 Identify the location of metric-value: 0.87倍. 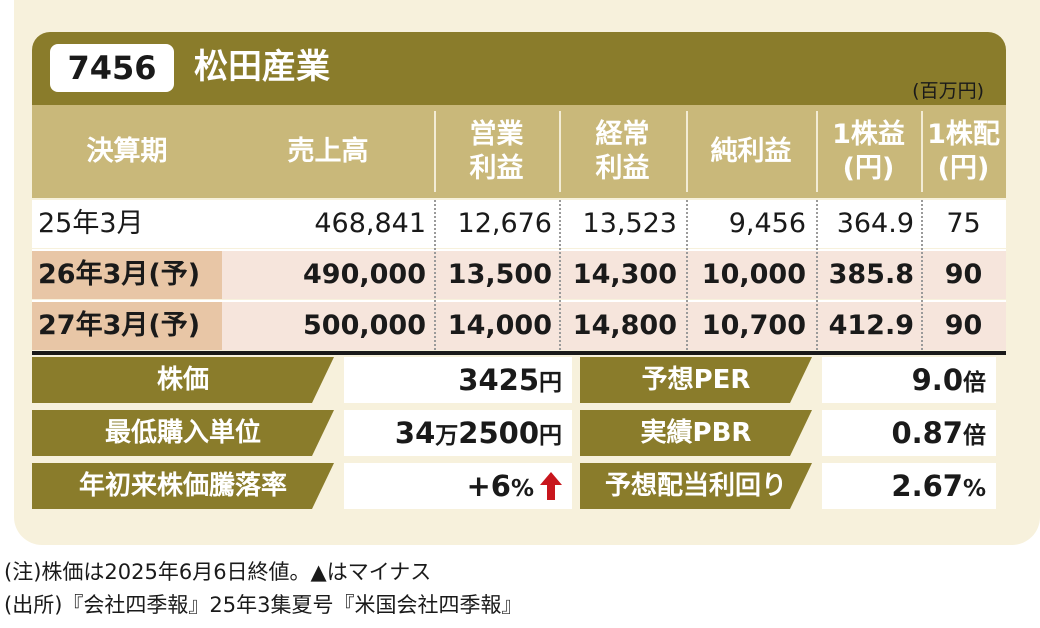
(909, 433).